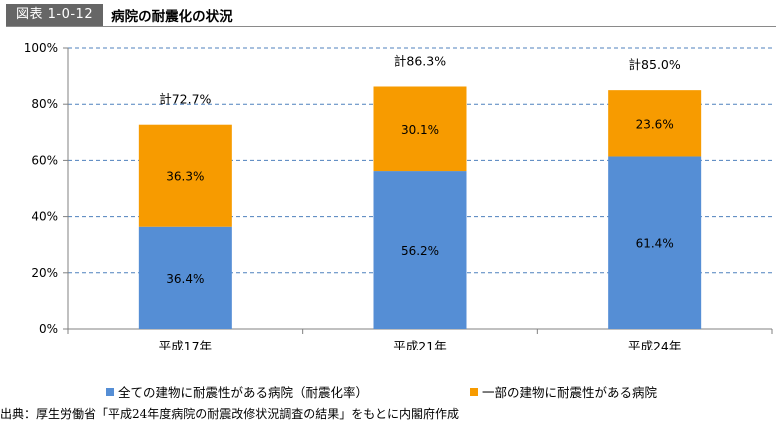  What do you see at coordinates (185, 99) in the screenshot?
I see `total-label: 計72.7%` at bounding box center [185, 99].